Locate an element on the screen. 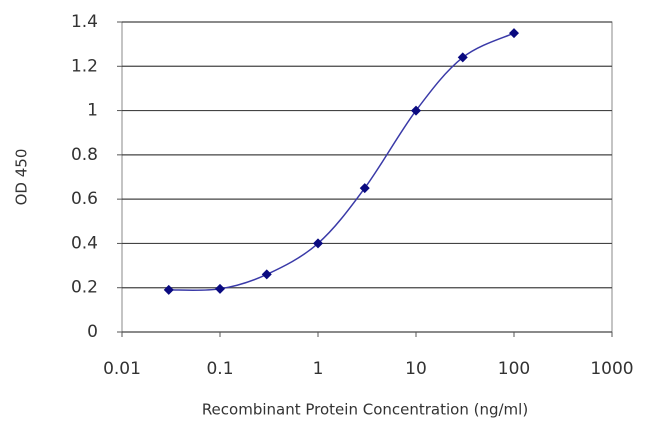  x-tick-label: 1 is located at coordinates (318, 369).